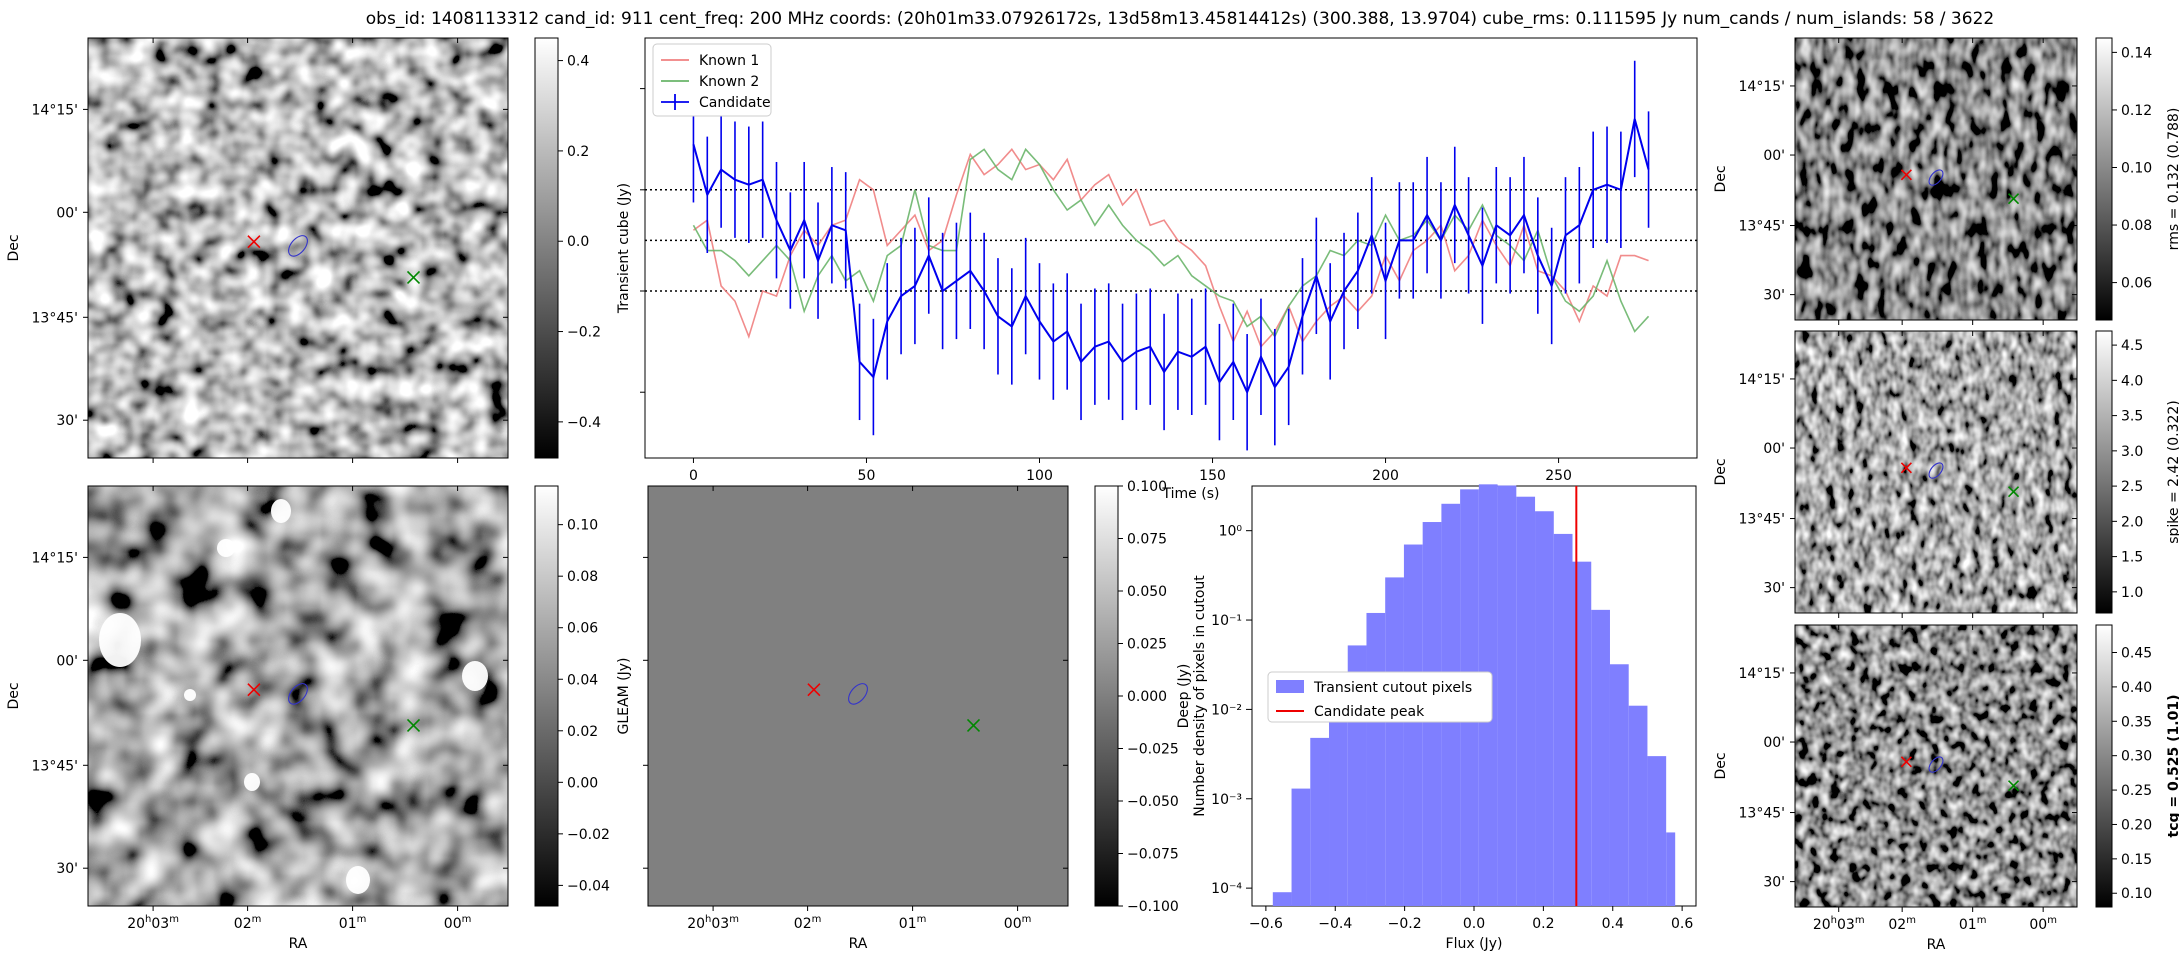 This screenshot has width=2179, height=960. What do you see at coordinates (1231, 532) in the screenshot?
I see `hist-y-tick-label: 10⁰` at bounding box center [1231, 532].